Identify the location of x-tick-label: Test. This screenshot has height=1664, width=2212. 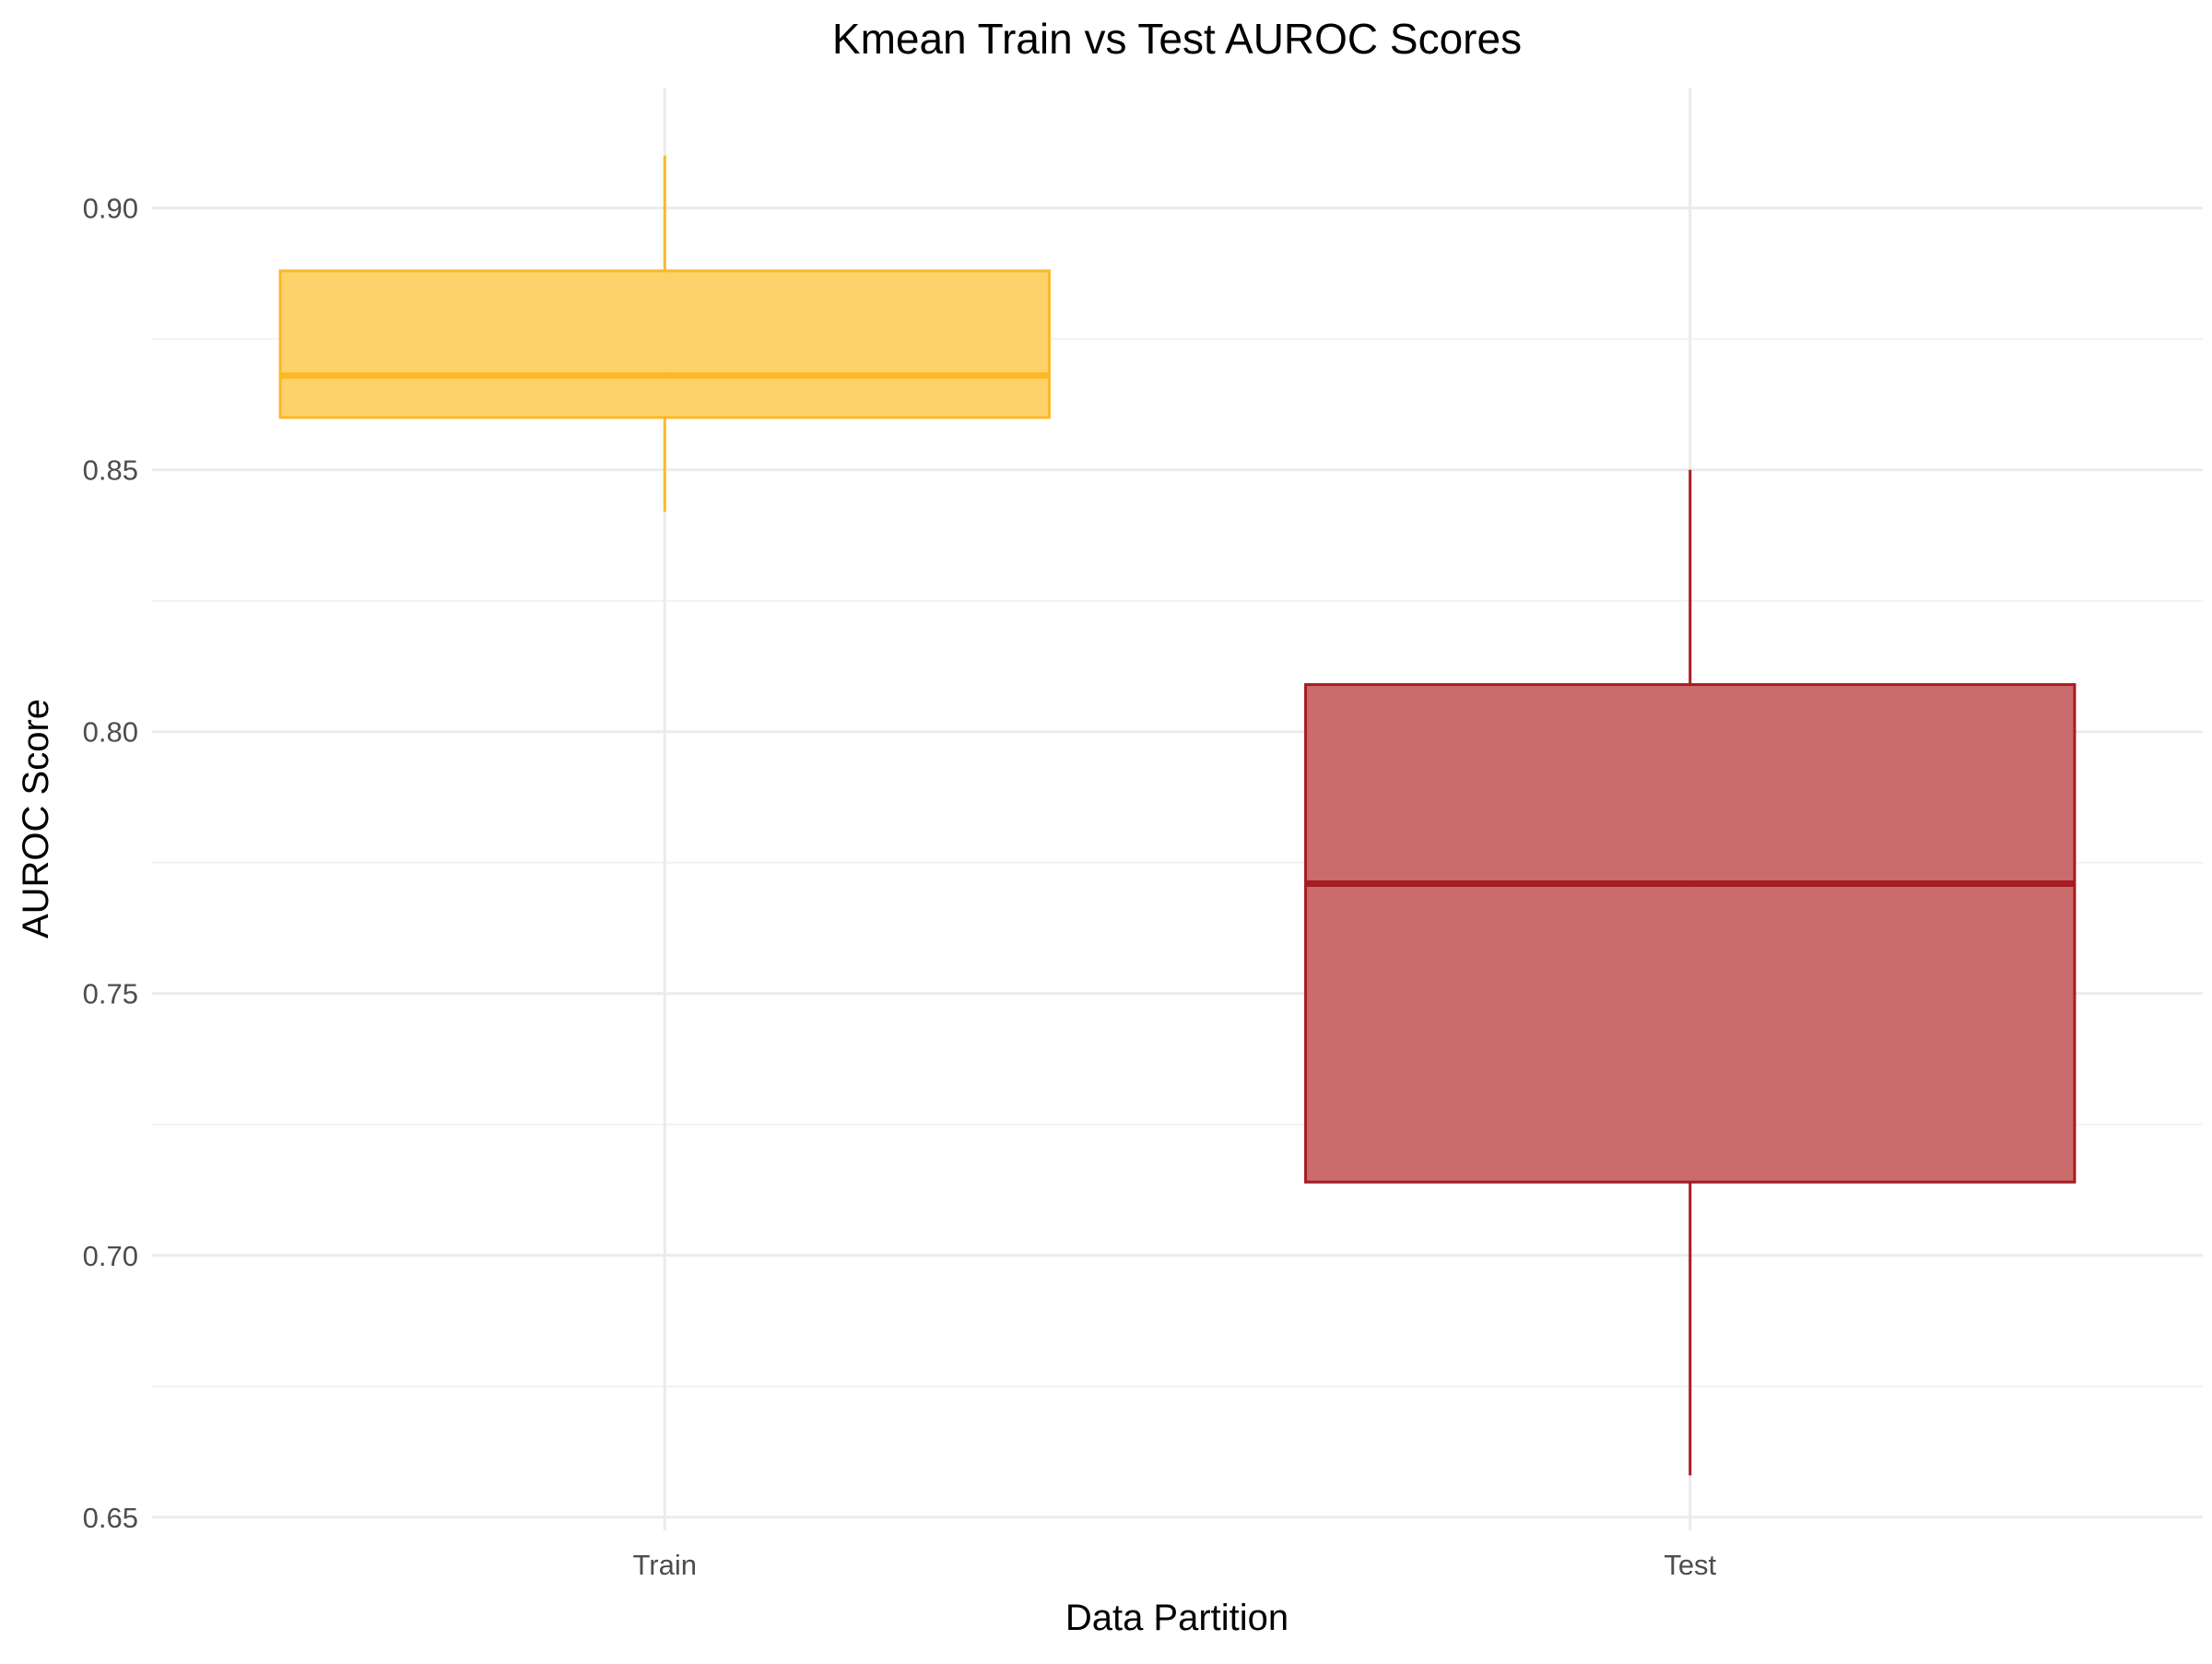
(1690, 1565).